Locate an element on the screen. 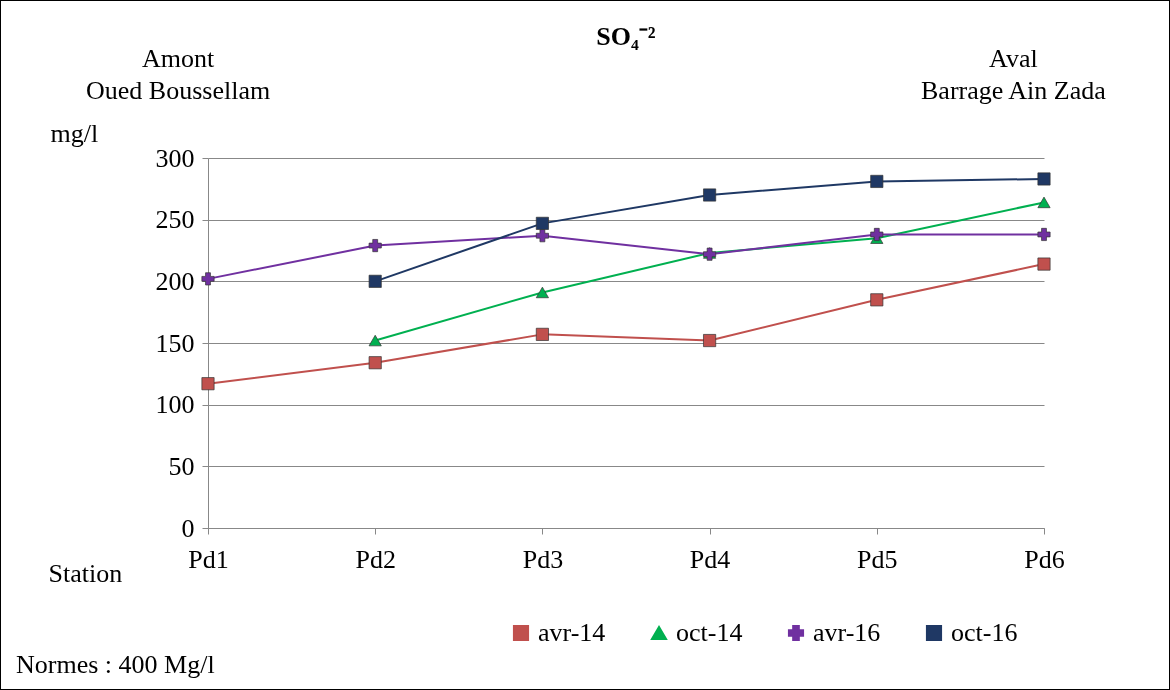  text: Amont Oued Boussellam is located at coordinates (178, 75).